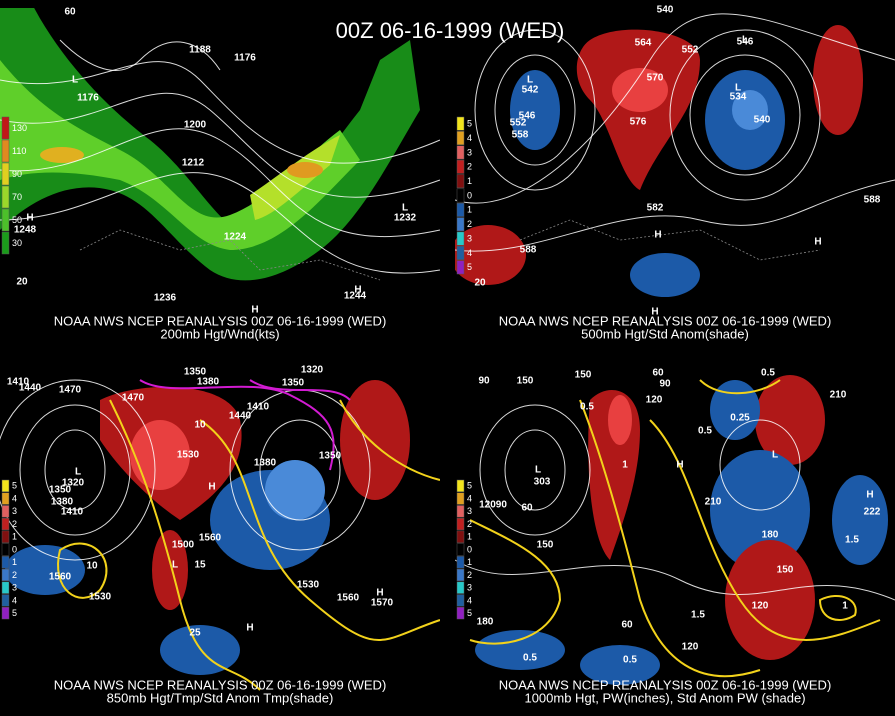 The width and height of the screenshot is (895, 716). I want to click on legend-label: 0, so click(14, 549).